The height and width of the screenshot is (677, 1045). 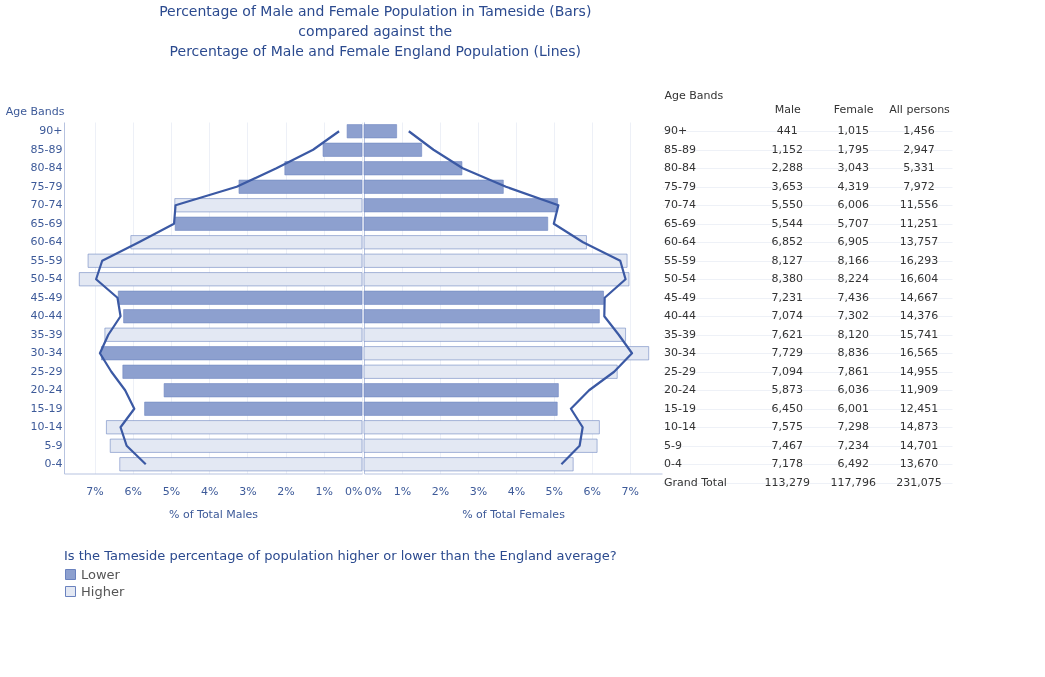 I want to click on data-label: 7,575, so click(x=787, y=427).